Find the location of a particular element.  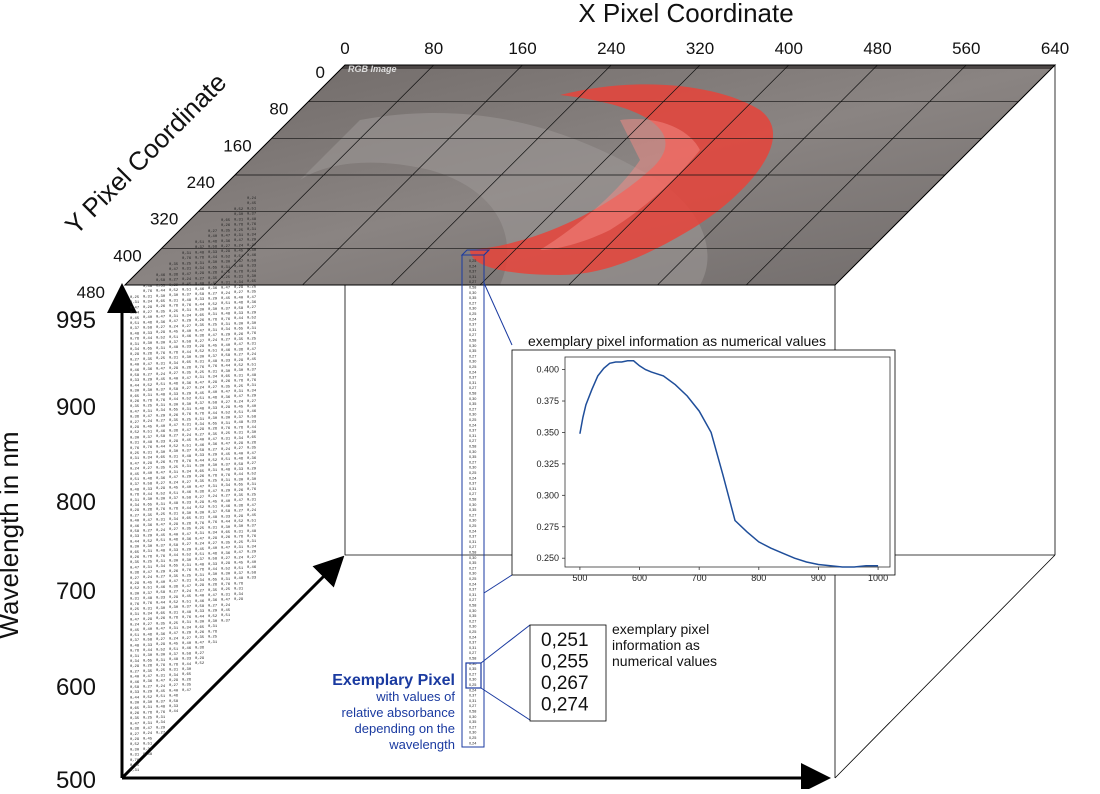

column-cell: 0,24 is located at coordinates (472, 584).